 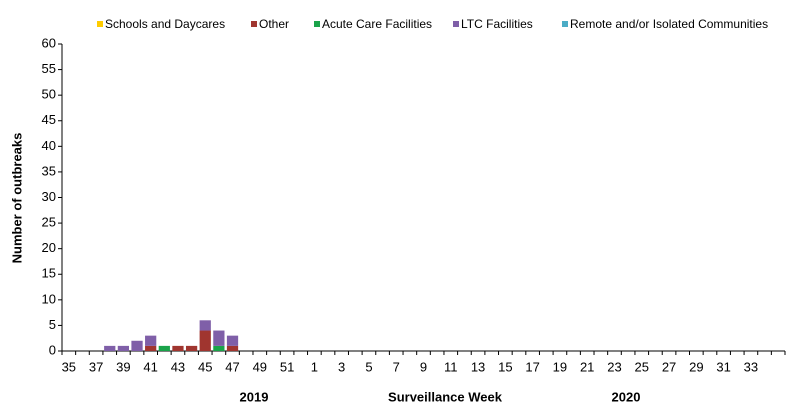 I want to click on x-tick-label: 51, so click(x=287, y=366).